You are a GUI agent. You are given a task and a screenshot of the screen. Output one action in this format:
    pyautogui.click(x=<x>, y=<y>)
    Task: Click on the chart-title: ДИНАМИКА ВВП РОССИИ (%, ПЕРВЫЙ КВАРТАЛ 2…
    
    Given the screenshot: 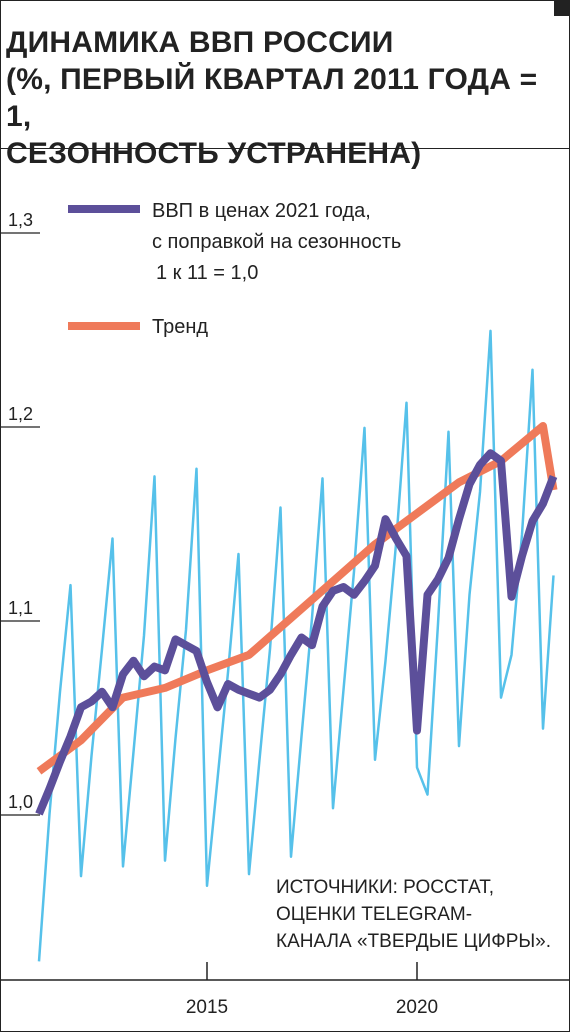 What is the action you would take?
    pyautogui.click(x=283, y=98)
    